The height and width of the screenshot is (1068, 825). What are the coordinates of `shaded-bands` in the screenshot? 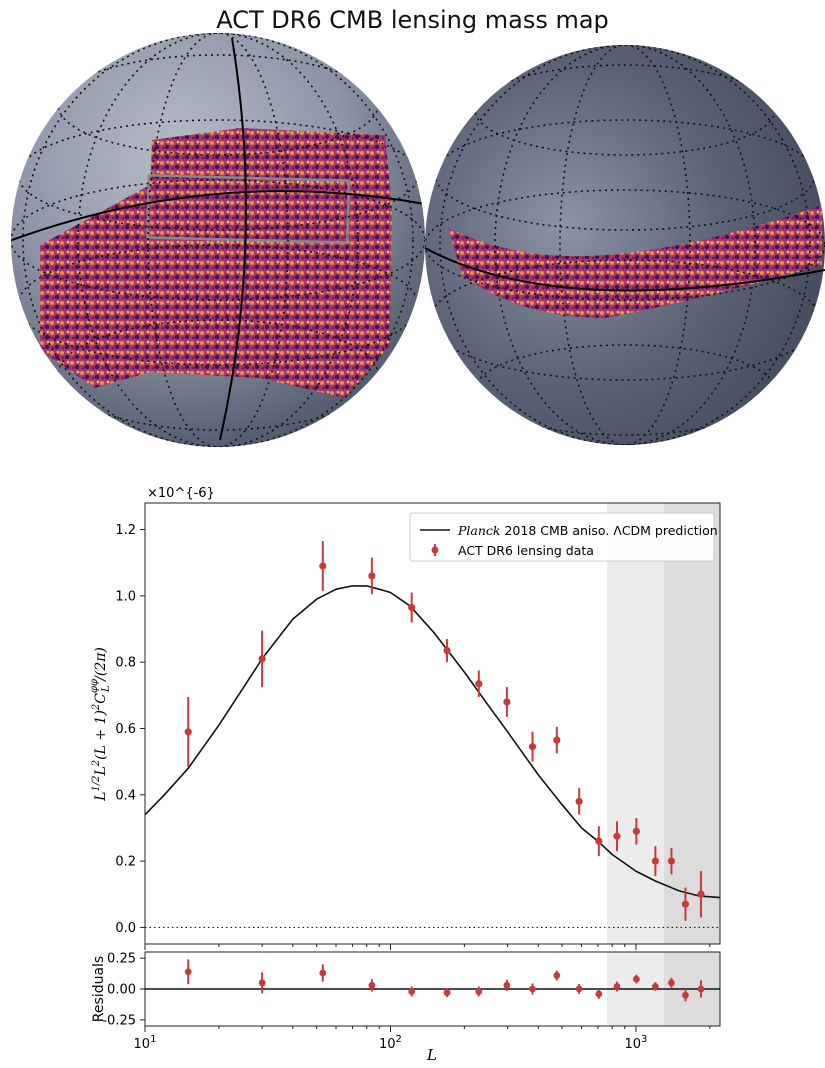 It's located at (663, 723).